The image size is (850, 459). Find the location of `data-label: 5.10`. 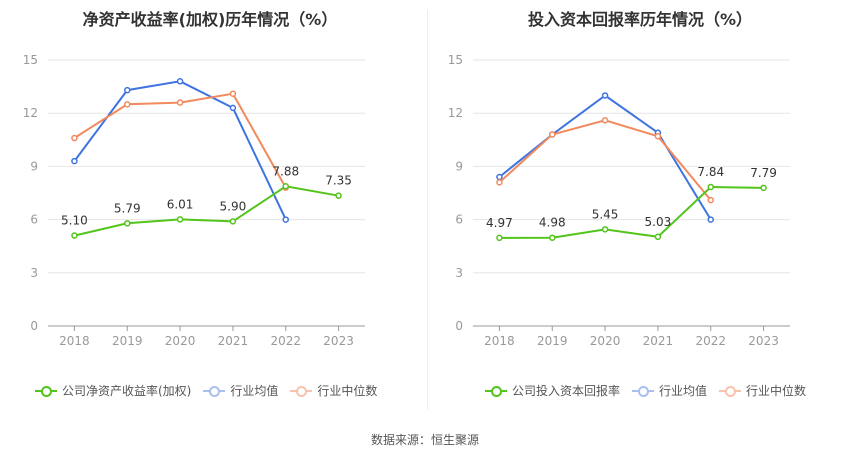

data-label: 5.10 is located at coordinates (74, 221).